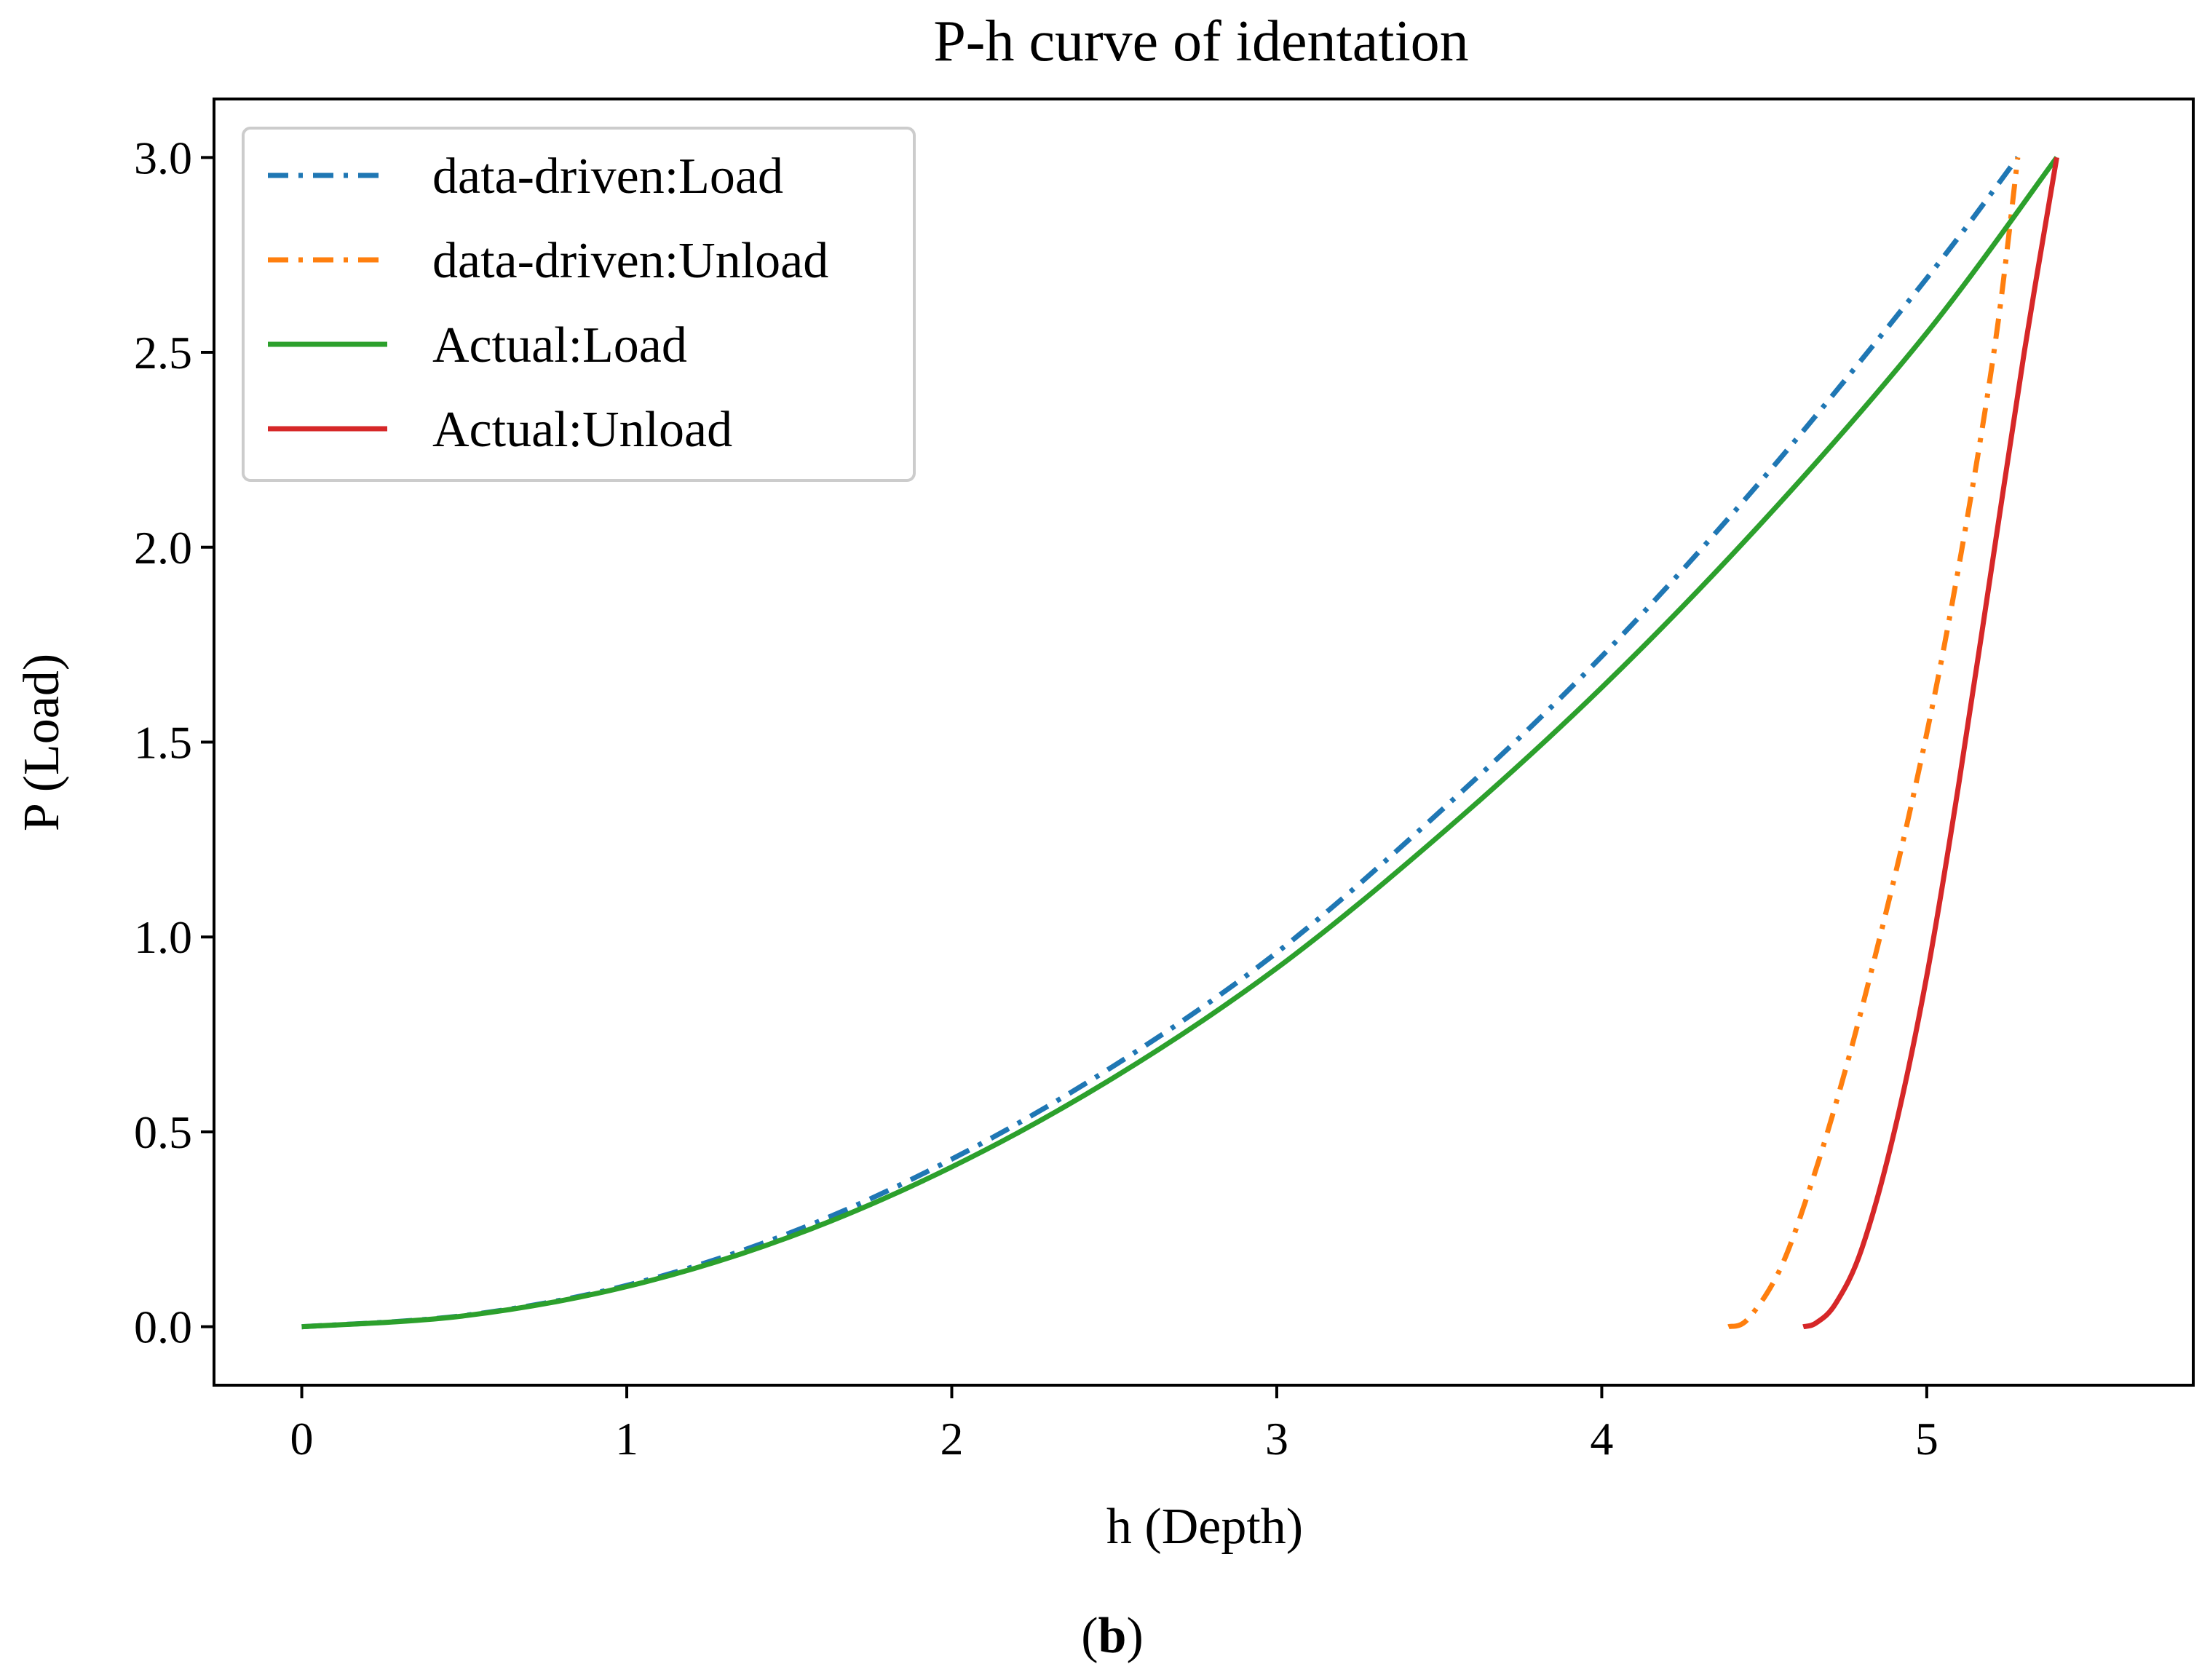  What do you see at coordinates (952, 1439) in the screenshot?
I see `x-tick-label: 2` at bounding box center [952, 1439].